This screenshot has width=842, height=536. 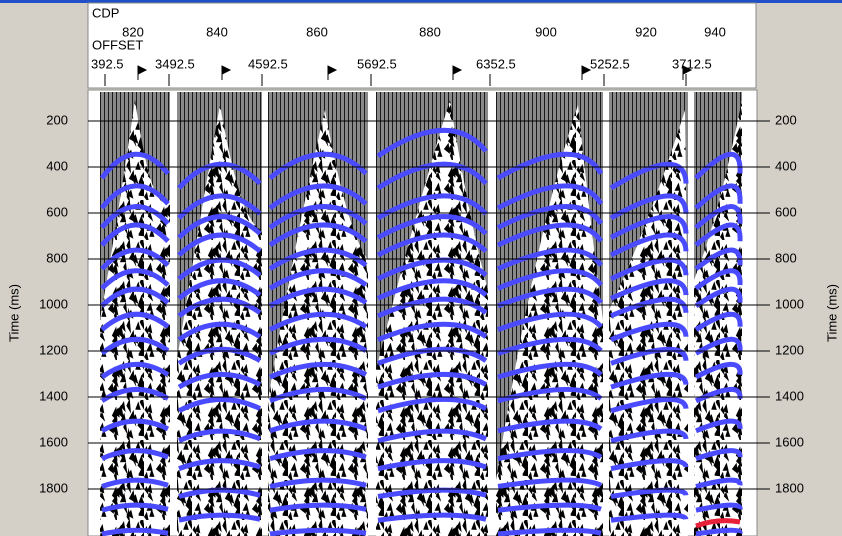 What do you see at coordinates (715, 31) in the screenshot?
I see `cdp-tick-label: 940` at bounding box center [715, 31].